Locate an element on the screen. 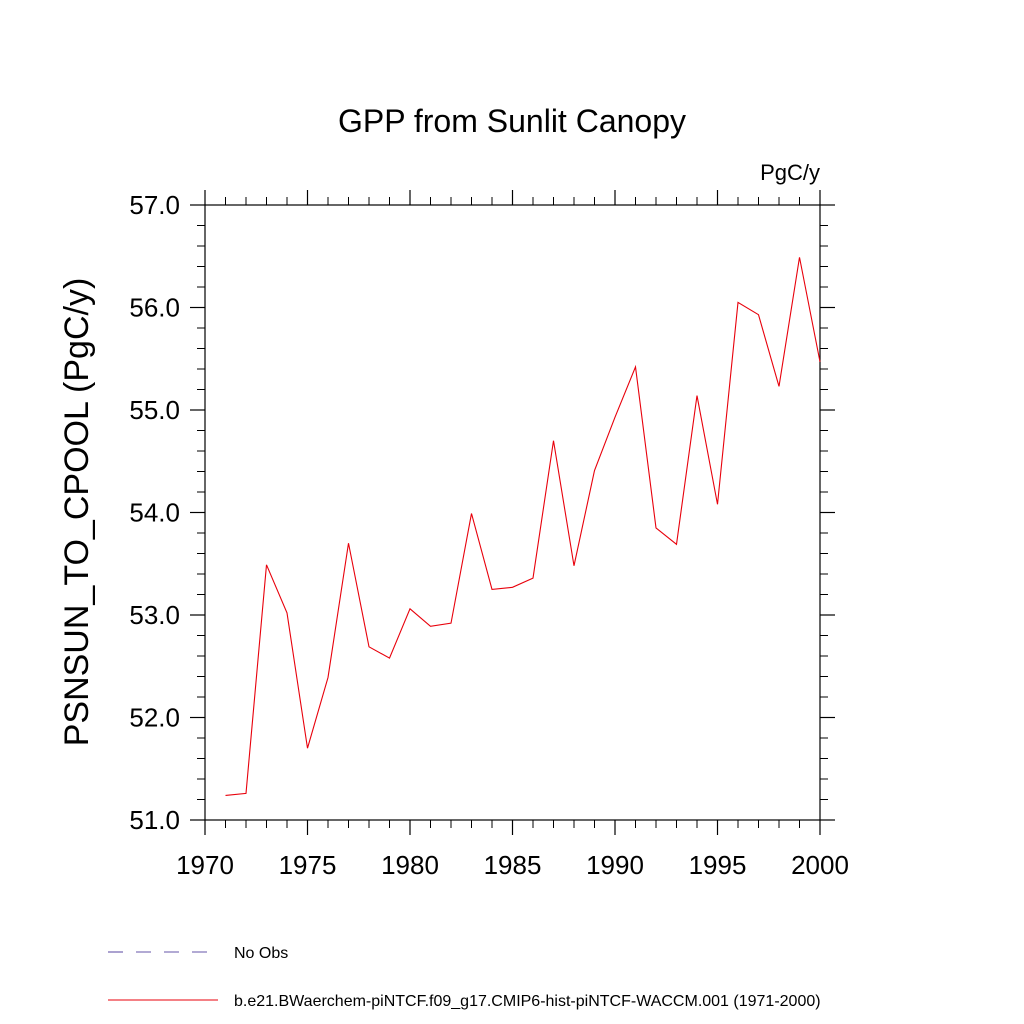 The image size is (1024, 1024). y-tick-label: 54.0 is located at coordinates (154, 513).